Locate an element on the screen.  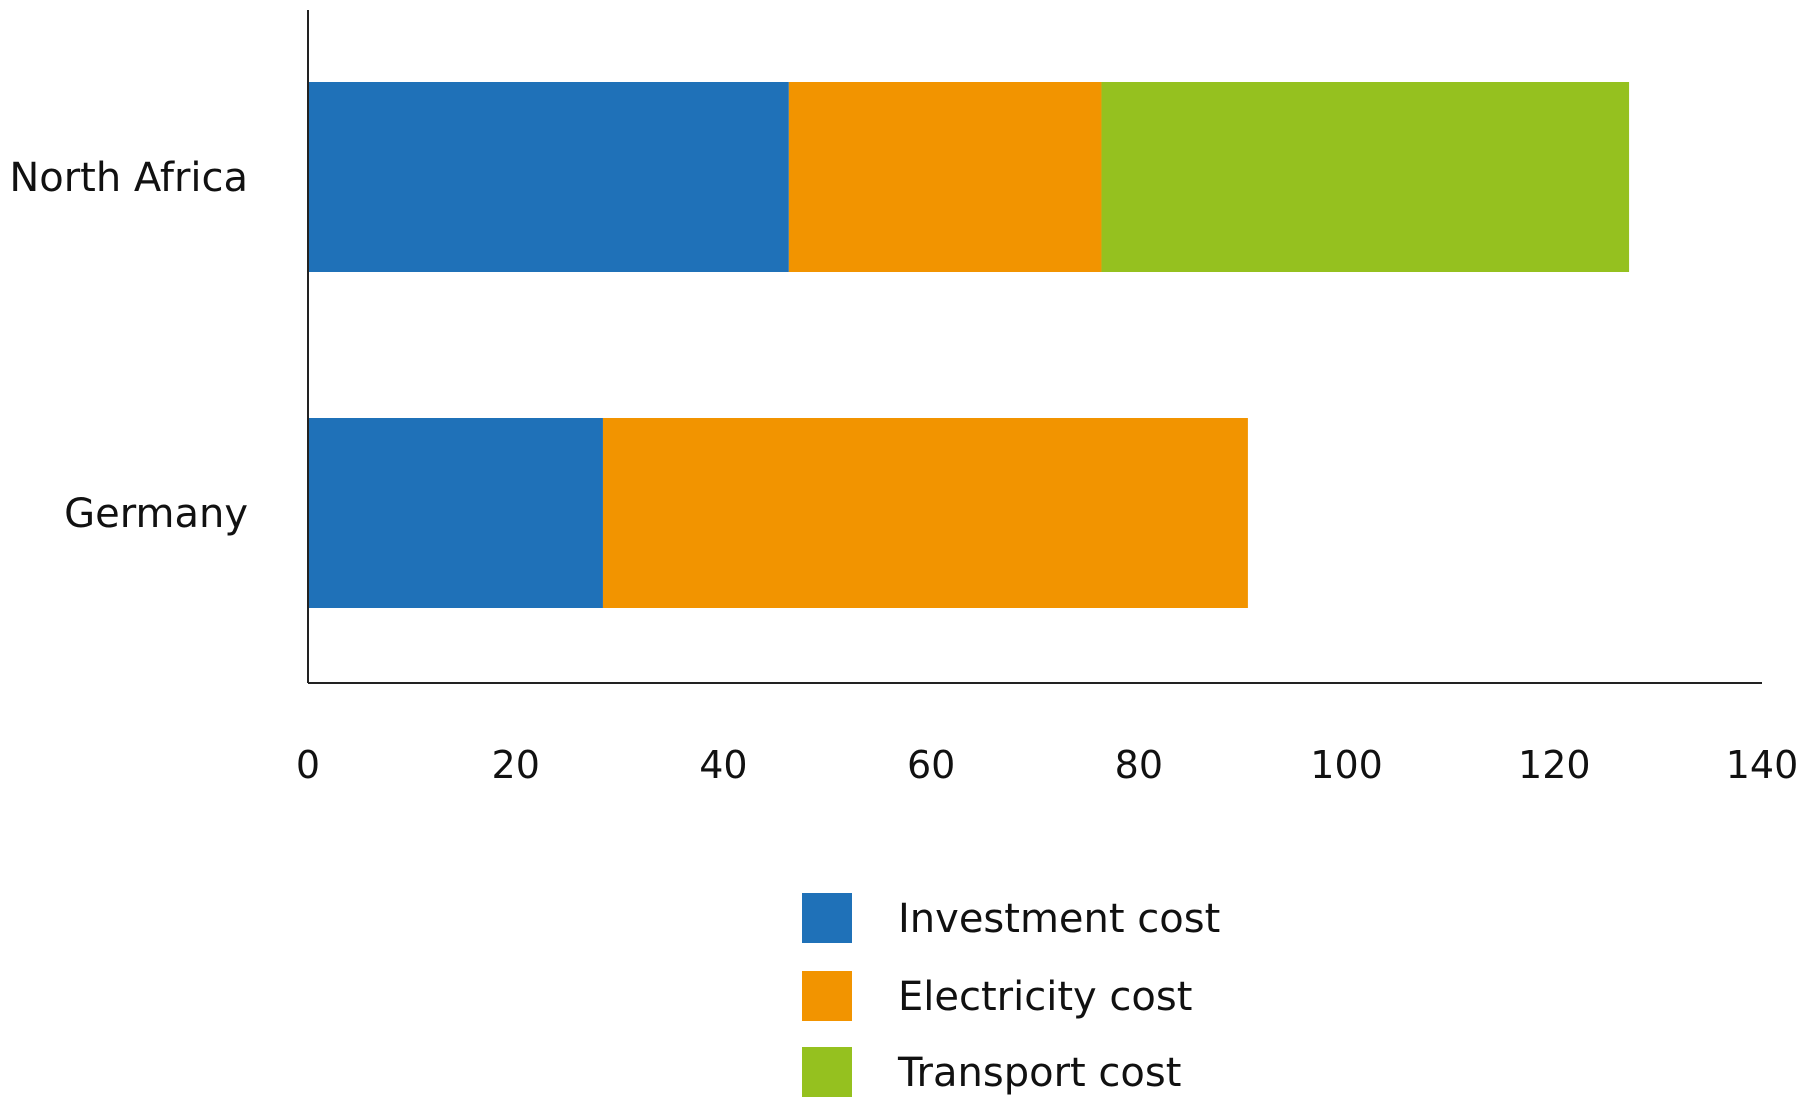
legend-swatch-investment-cost is located at coordinates (827, 918).